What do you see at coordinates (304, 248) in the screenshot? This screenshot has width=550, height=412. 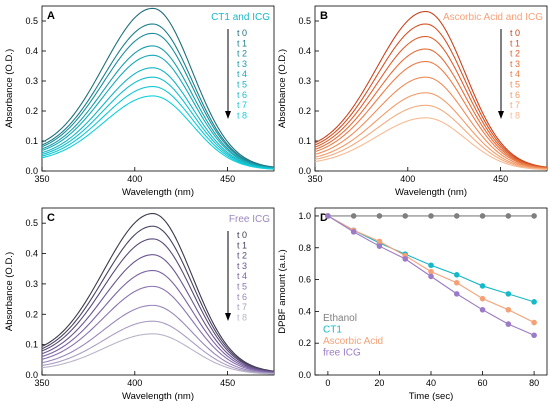 I see `y-tick-label: 0.8` at bounding box center [304, 248].